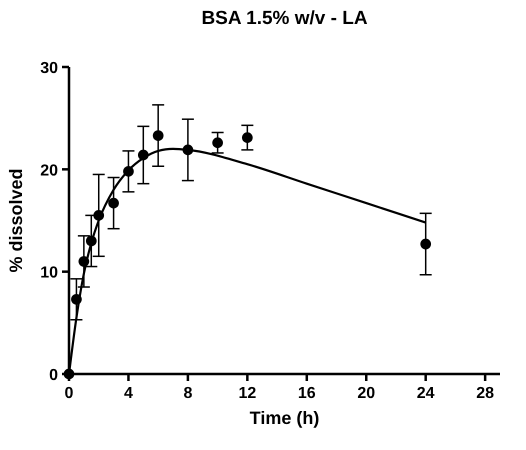 This screenshot has width=526, height=450. Describe the element at coordinates (285, 418) in the screenshot. I see `x-axis-title: Time (h)` at that location.